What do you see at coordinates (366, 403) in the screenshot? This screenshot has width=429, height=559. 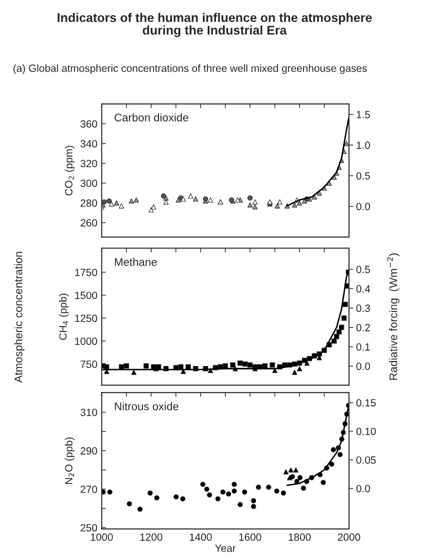 I see `y2-tick-label: 0.15` at bounding box center [366, 403].